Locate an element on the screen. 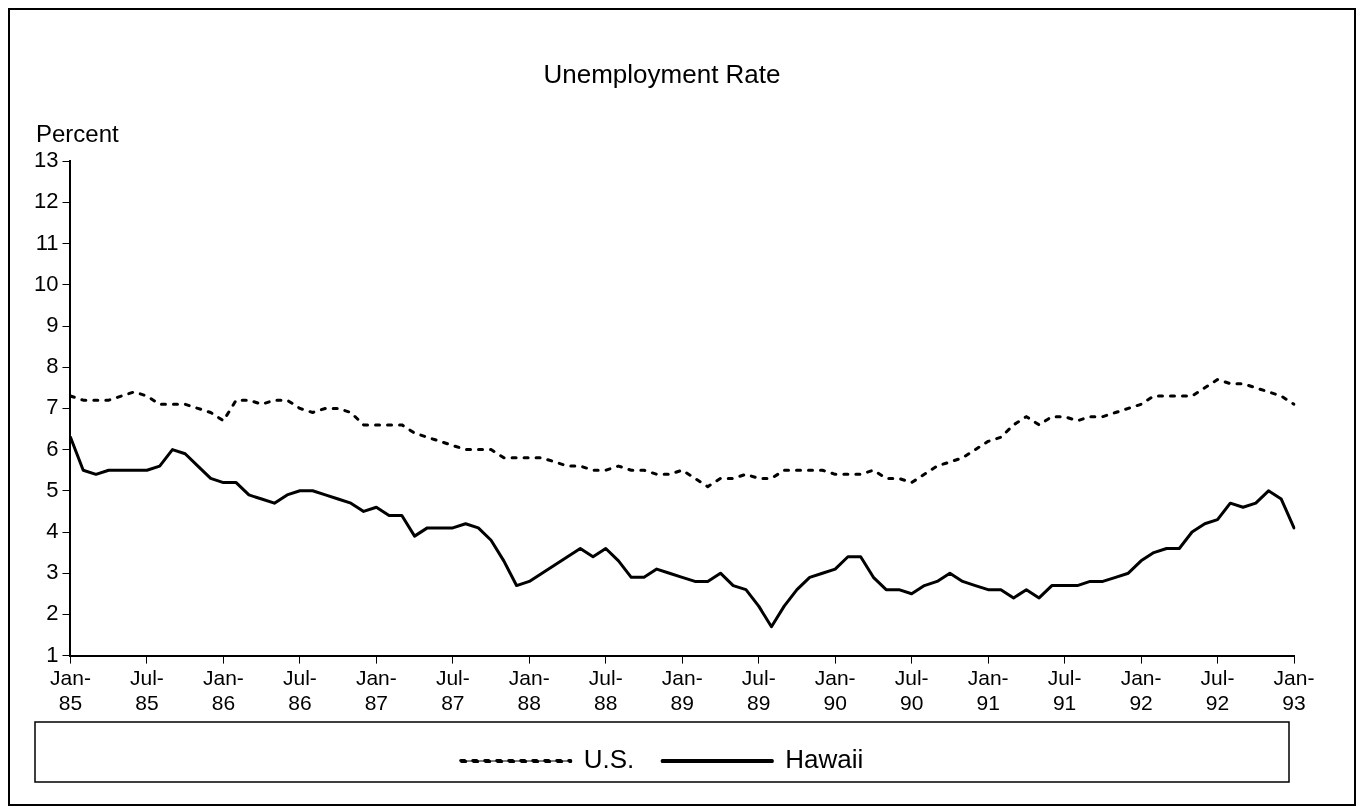 Image resolution: width=1362 pixels, height=812 pixels. x-tick-label: Jan-86 is located at coordinates (223, 690).